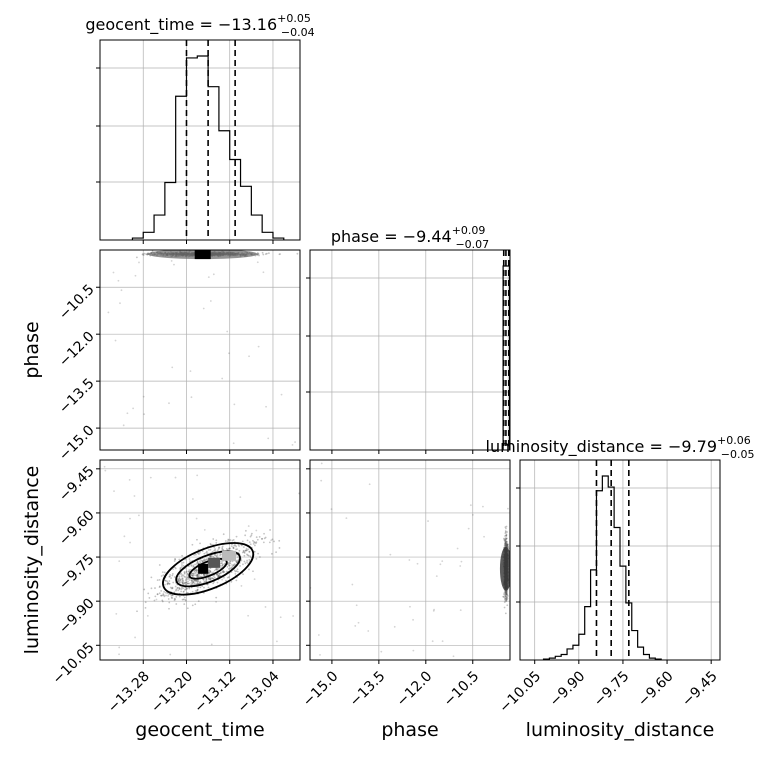 The width and height of the screenshot is (760, 760). Describe the element at coordinates (415, 689) in the screenshot. I see `x-tick-label: −12.0` at that location.